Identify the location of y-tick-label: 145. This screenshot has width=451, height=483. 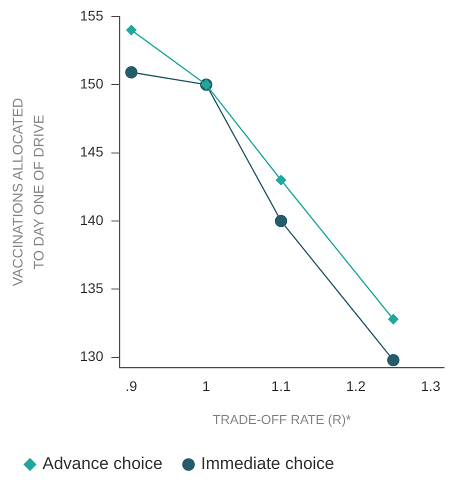
(92, 152).